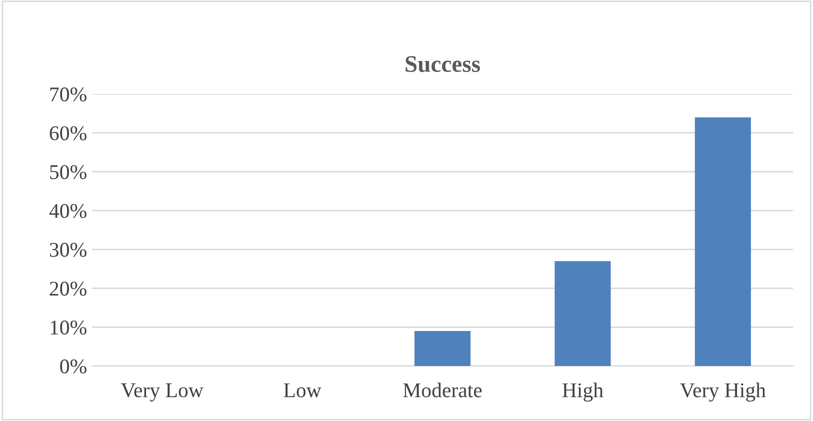 This screenshot has height=421, width=813. What do you see at coordinates (73, 366) in the screenshot?
I see `y-tick-label: 0%` at bounding box center [73, 366].